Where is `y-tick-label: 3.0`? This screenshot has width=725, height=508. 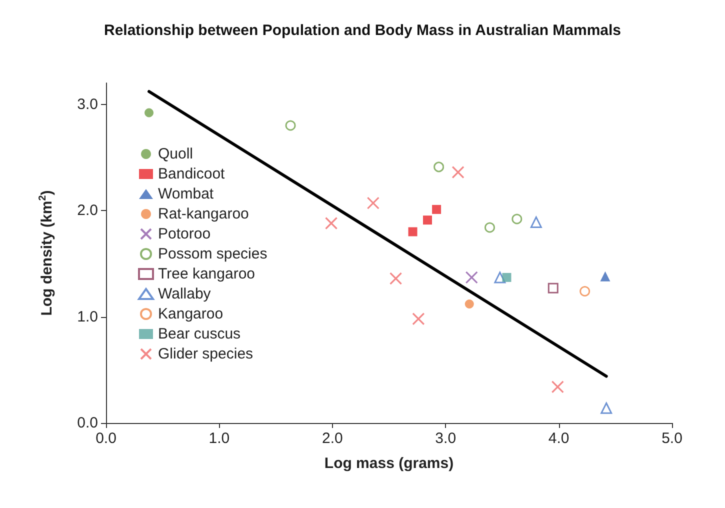 y-tick-label: 3.0 is located at coordinates (87, 104).